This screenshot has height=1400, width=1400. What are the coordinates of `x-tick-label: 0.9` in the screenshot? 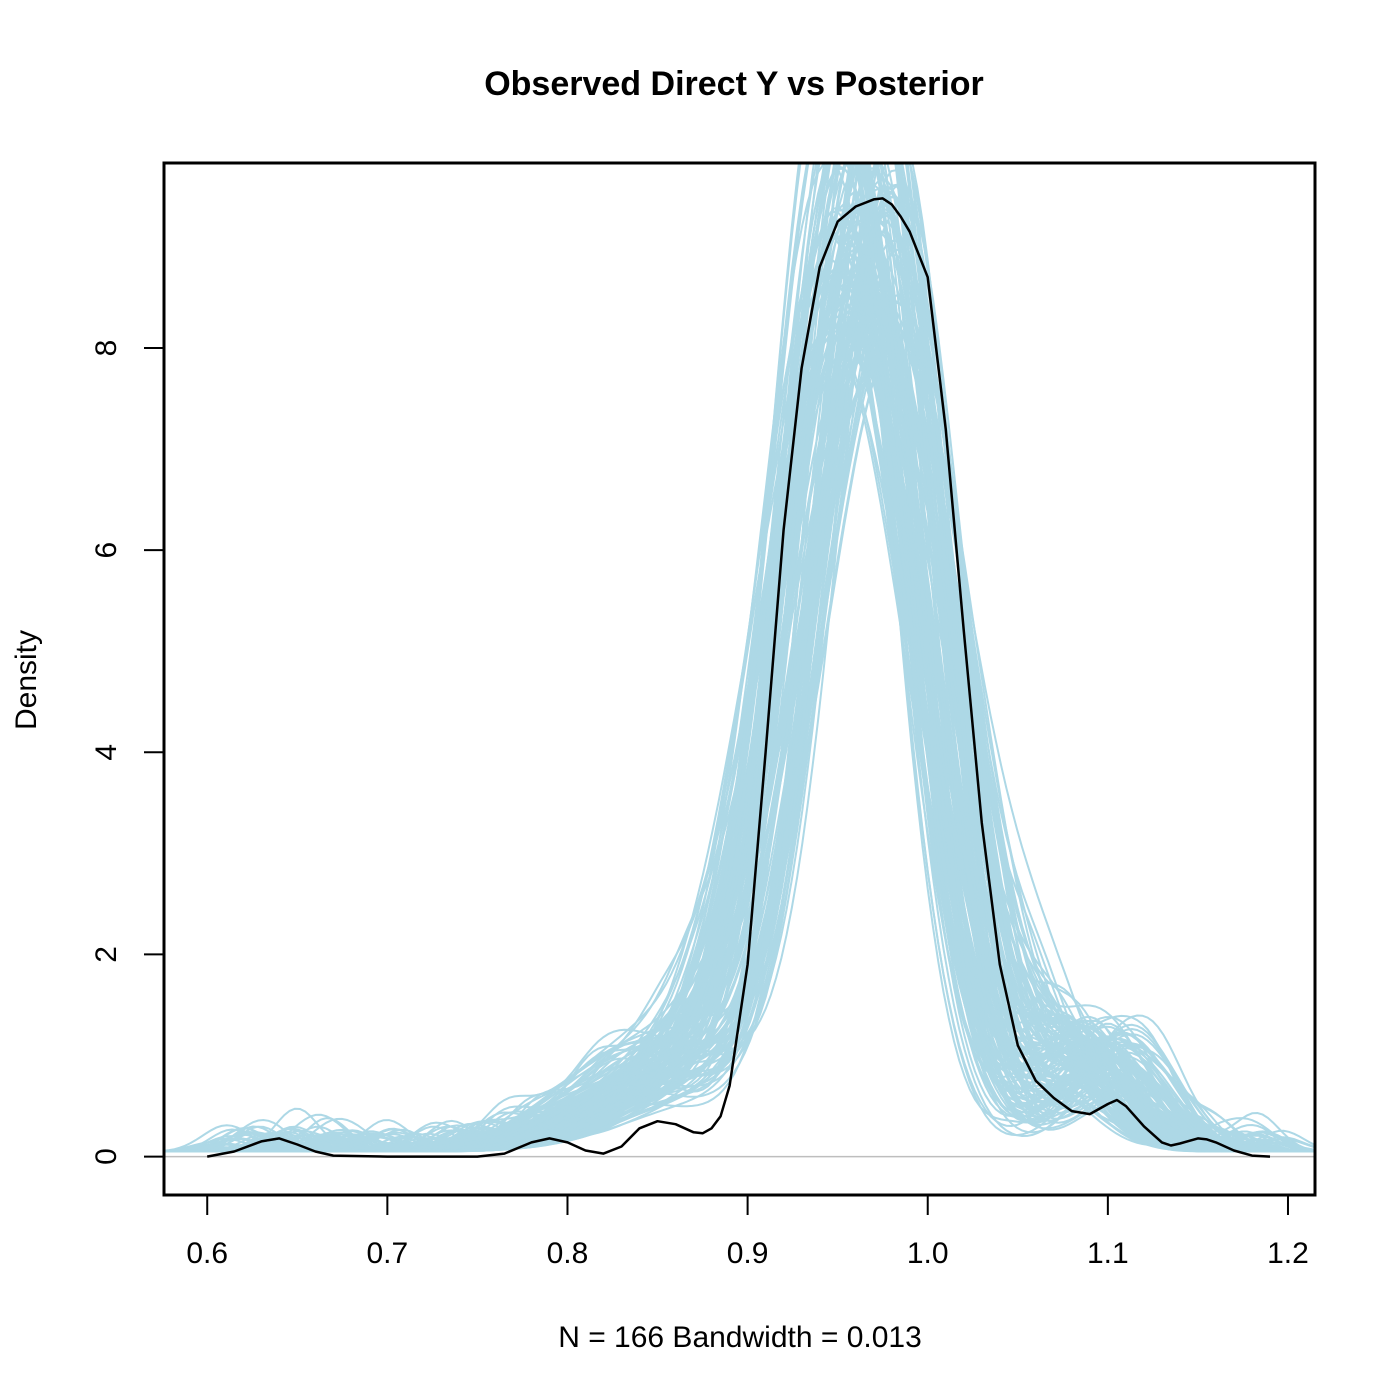 It's located at (748, 1253).